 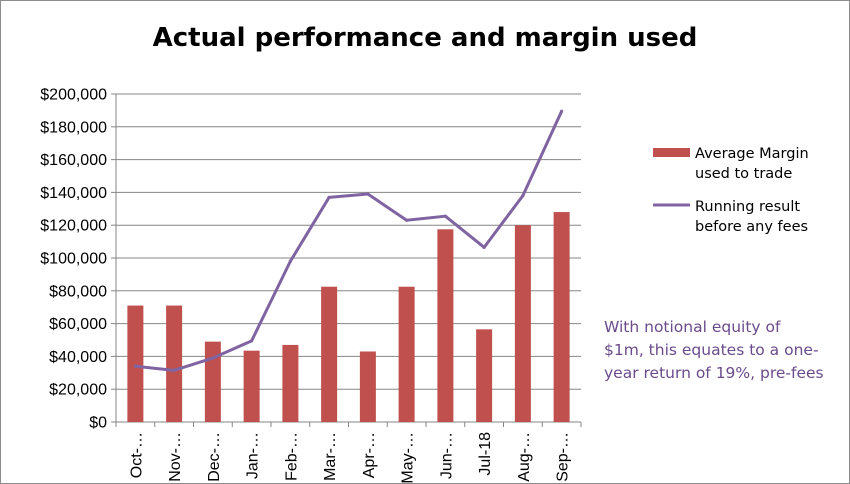 I want to click on y-tick-label: $140,000, so click(x=73, y=193).